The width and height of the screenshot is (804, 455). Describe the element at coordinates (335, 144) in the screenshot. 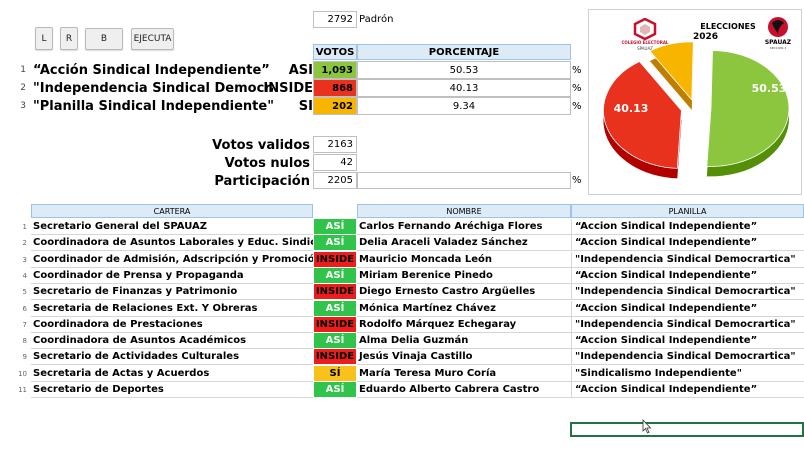

I see `votos-validos-value: 2163` at that location.